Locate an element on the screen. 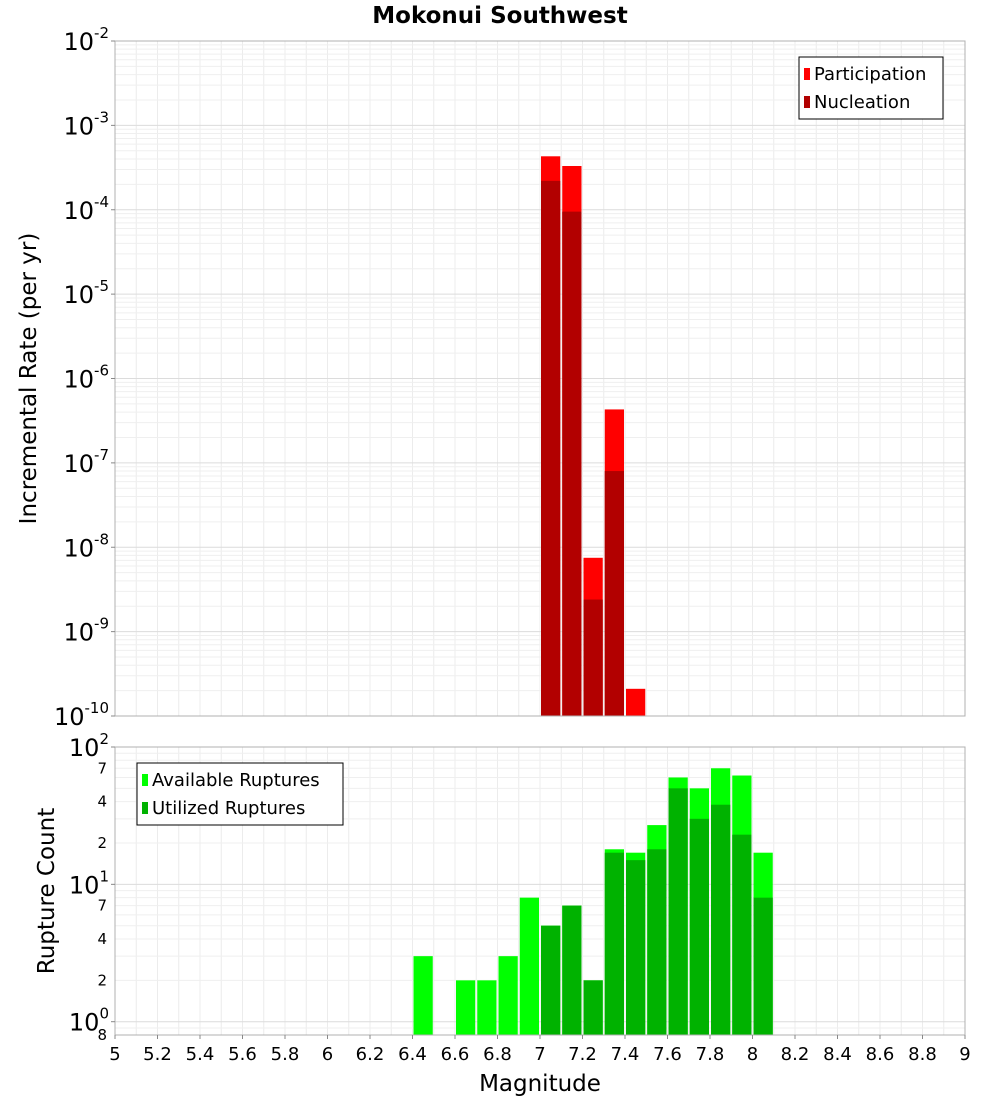  bar-b-7.55 is located at coordinates (657, 942).